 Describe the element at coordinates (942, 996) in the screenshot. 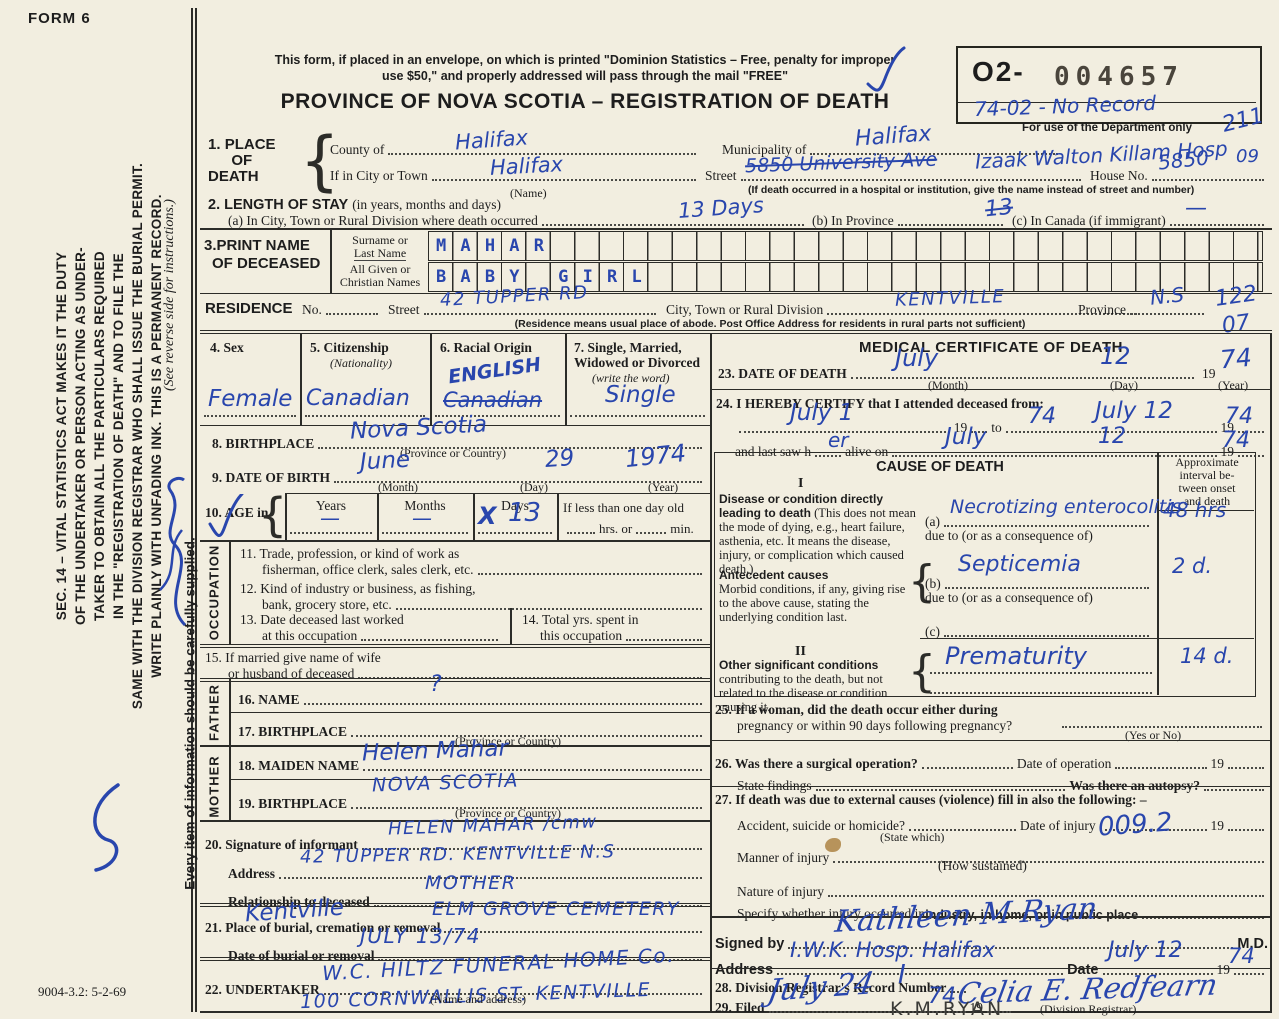

I see `filed-year-hw: 74` at that location.